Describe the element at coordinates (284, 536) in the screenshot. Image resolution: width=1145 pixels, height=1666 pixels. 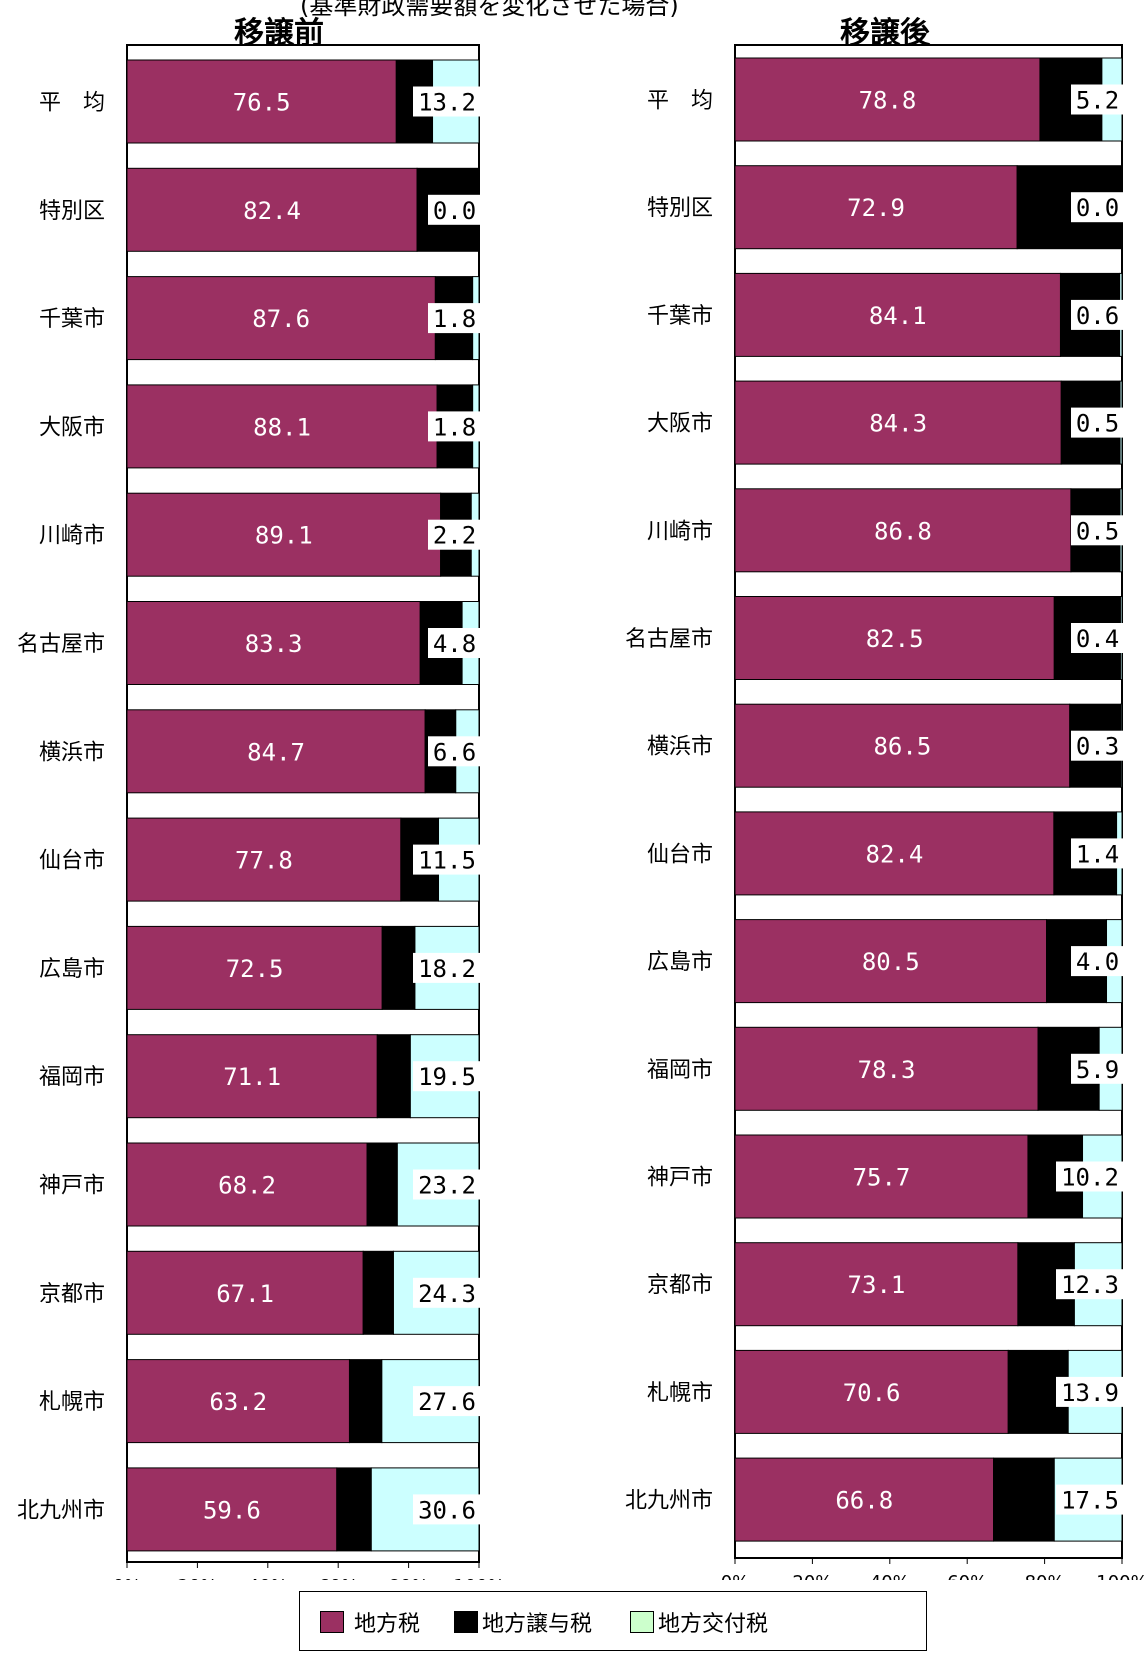
I see `data-label-0-4-0: 89.1` at that location.